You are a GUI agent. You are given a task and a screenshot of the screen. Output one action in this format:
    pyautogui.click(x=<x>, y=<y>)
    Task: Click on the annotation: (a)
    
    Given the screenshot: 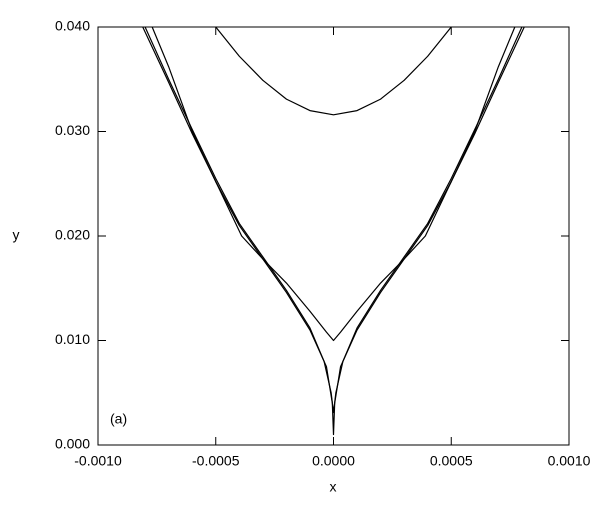 What is the action you would take?
    pyautogui.click(x=118, y=419)
    